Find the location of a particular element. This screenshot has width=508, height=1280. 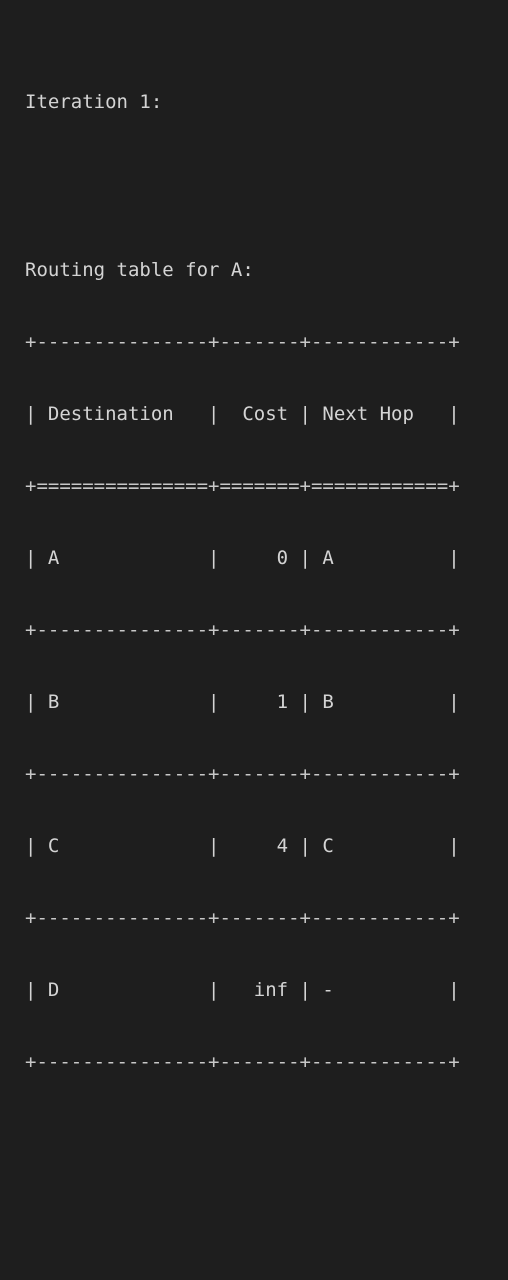

table-row: | C | 4 | C | is located at coordinates (242, 846).